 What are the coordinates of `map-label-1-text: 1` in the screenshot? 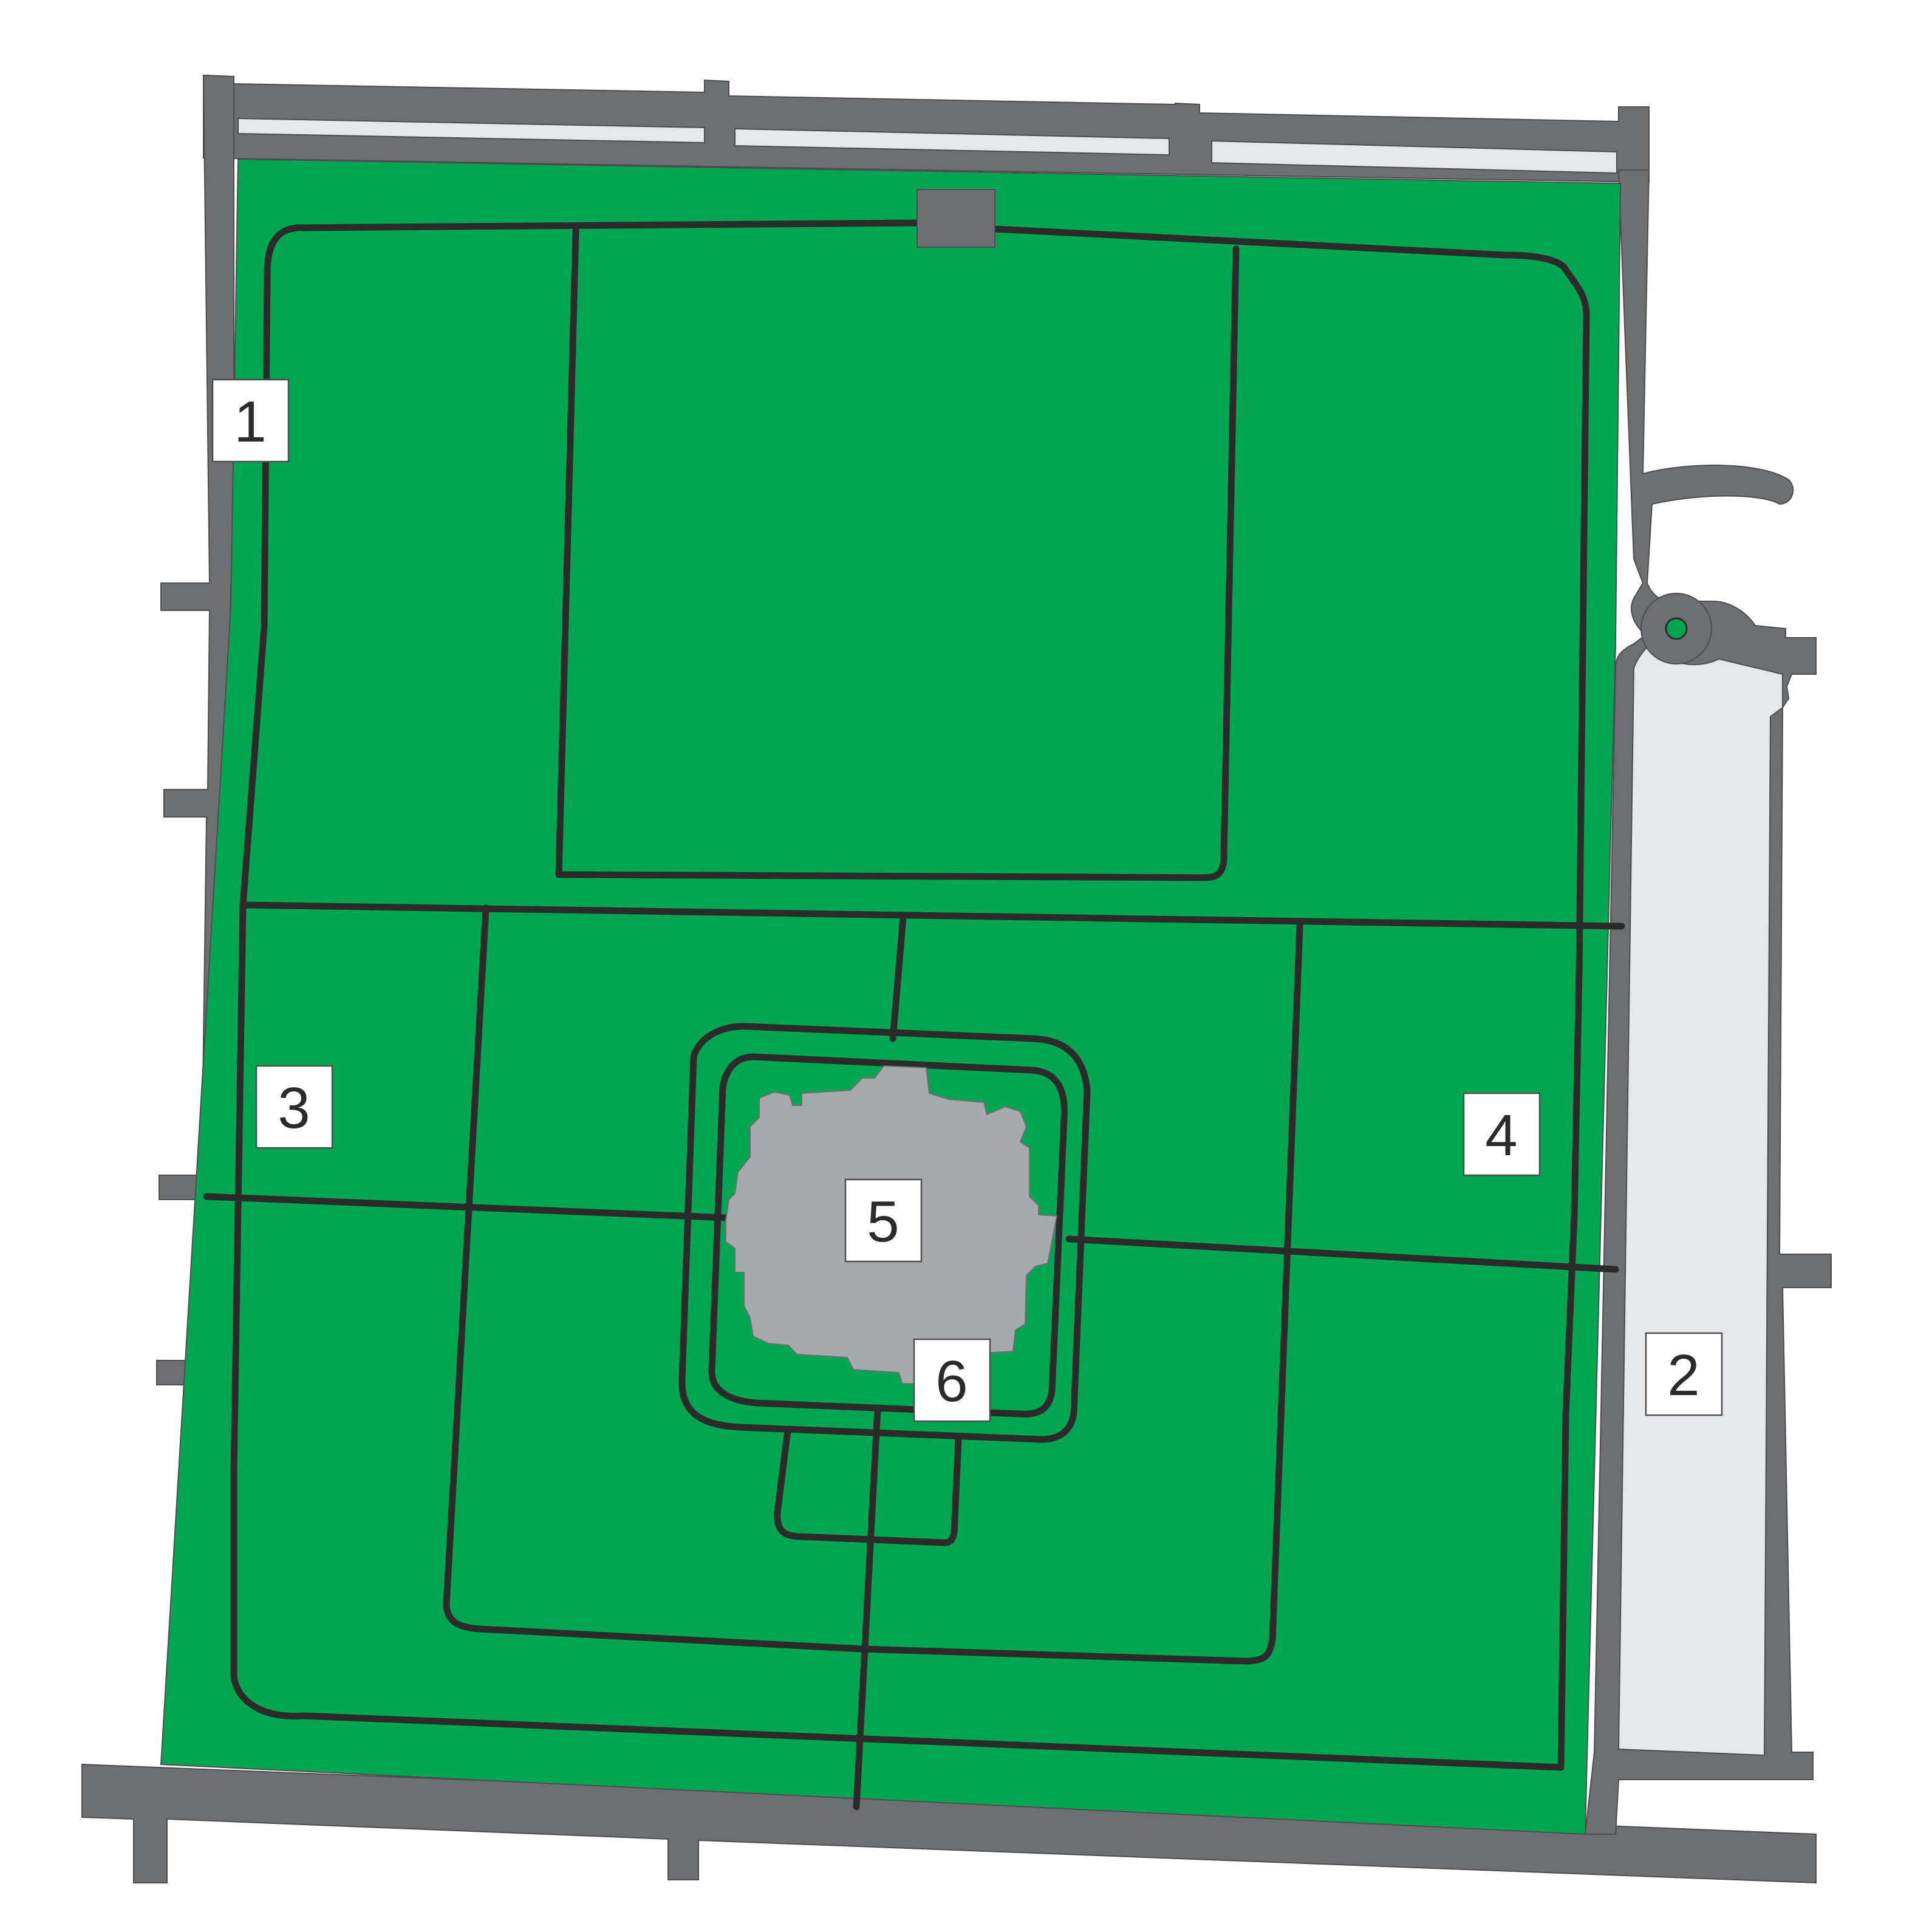 It's located at (250, 421).